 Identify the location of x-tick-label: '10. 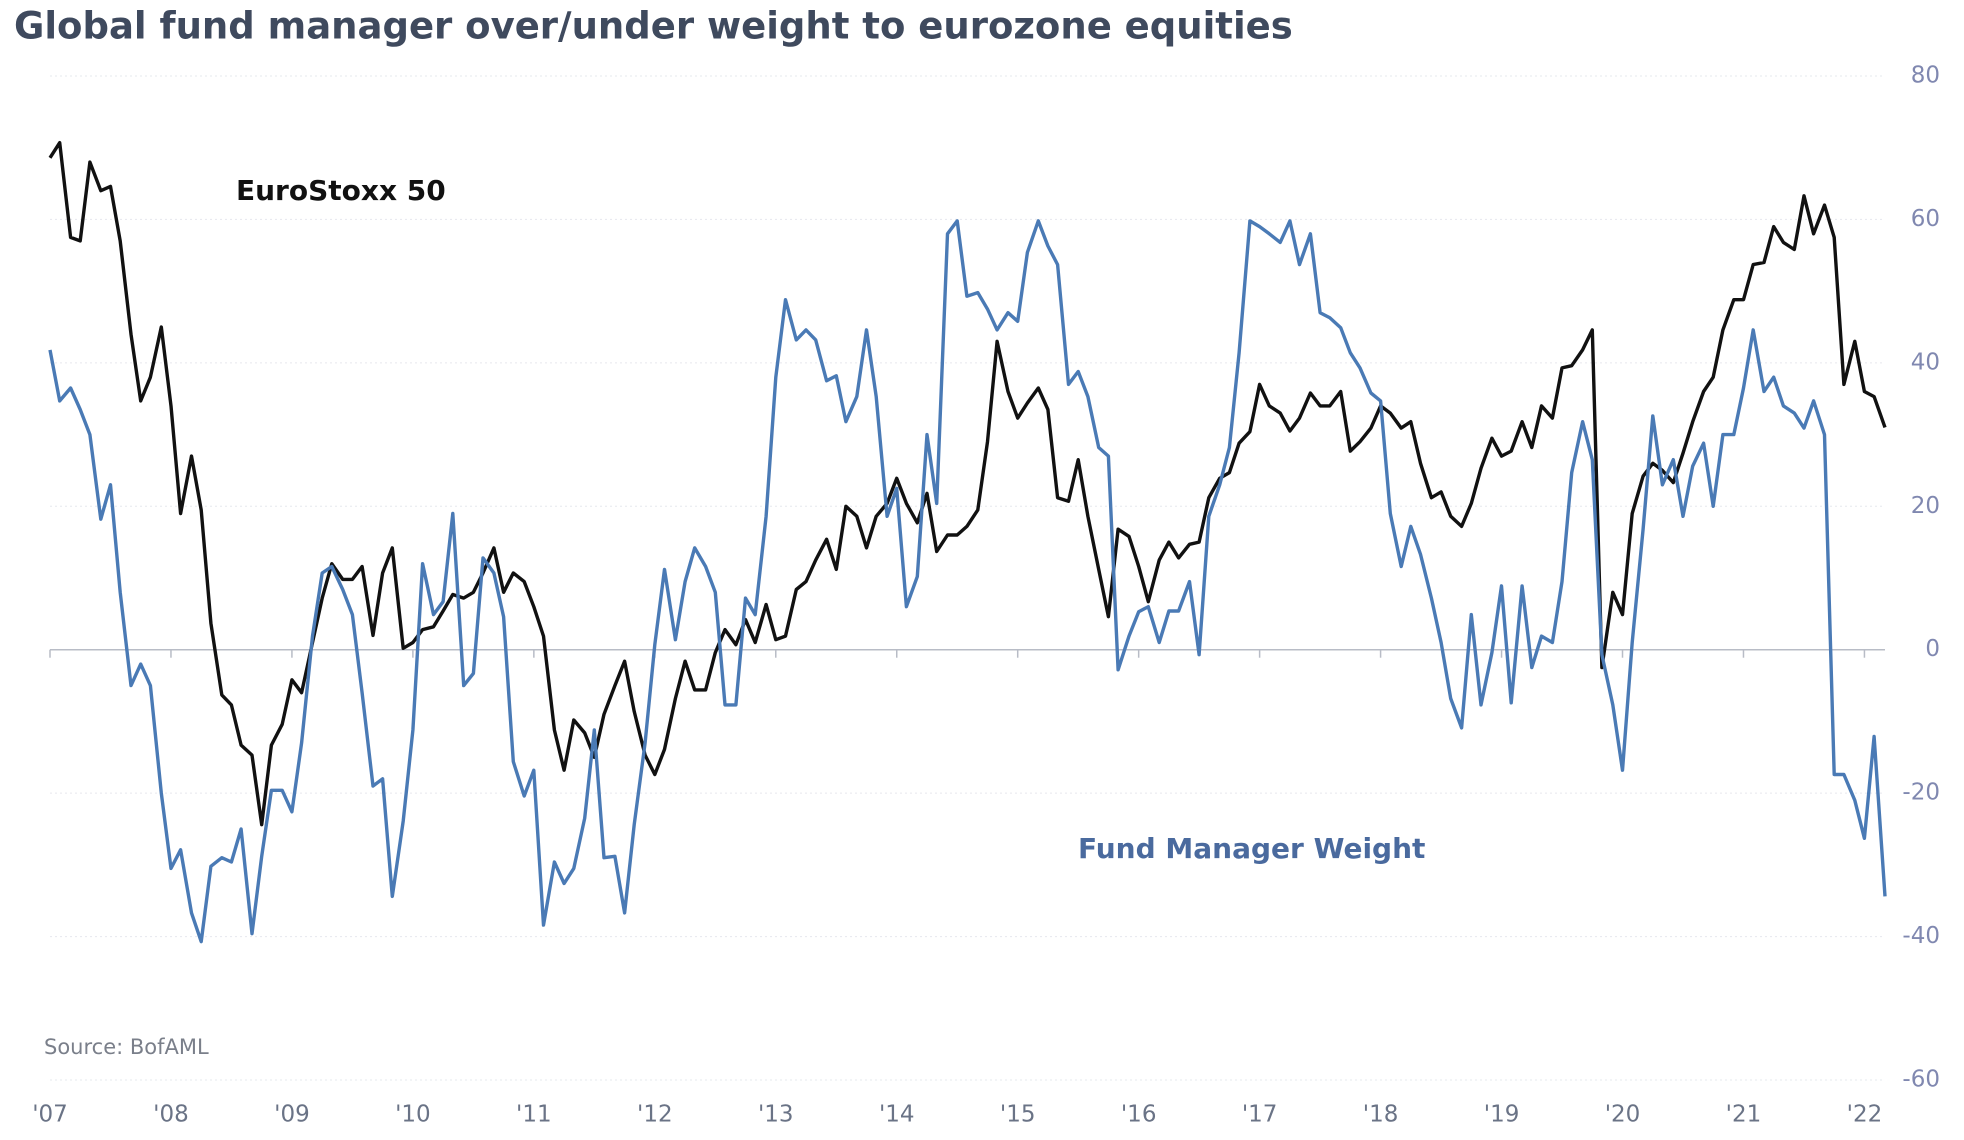
(413, 1115).